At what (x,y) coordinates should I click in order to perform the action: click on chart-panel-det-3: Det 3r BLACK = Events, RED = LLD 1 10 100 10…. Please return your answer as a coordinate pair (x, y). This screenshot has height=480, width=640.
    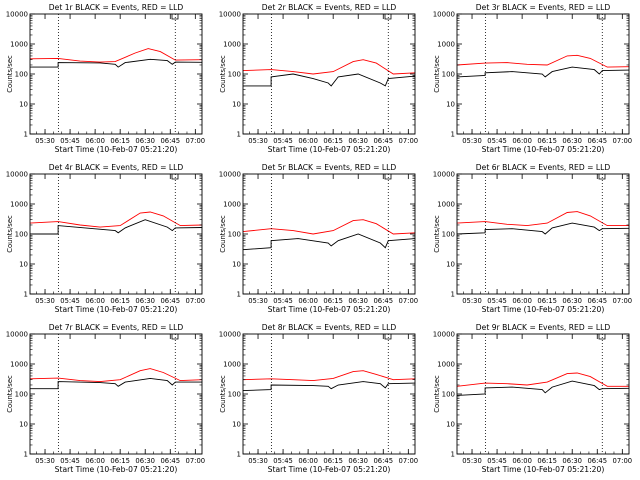
    Looking at the image, I should click on (533, 80).